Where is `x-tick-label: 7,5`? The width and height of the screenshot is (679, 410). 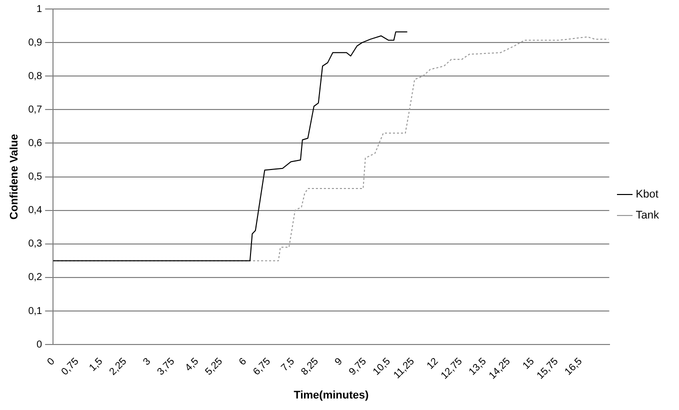 x-tick-label: 7,5 is located at coordinates (288, 365).